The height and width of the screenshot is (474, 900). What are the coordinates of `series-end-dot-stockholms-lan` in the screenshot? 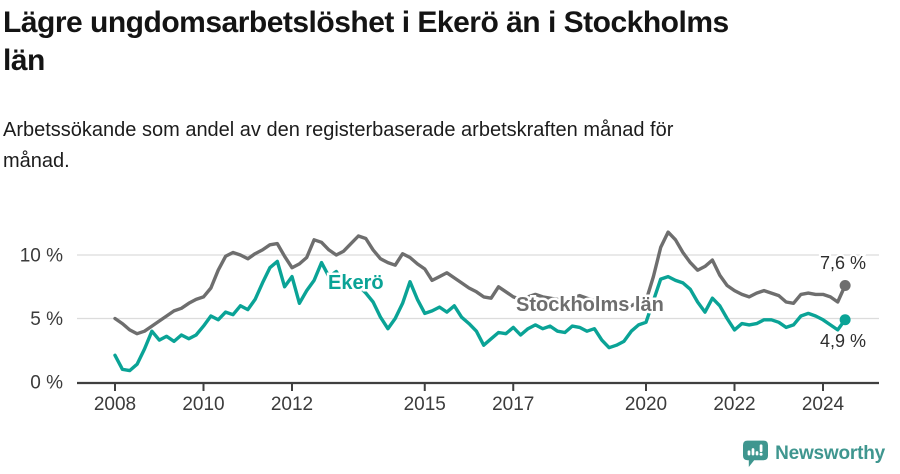 It's located at (845, 285).